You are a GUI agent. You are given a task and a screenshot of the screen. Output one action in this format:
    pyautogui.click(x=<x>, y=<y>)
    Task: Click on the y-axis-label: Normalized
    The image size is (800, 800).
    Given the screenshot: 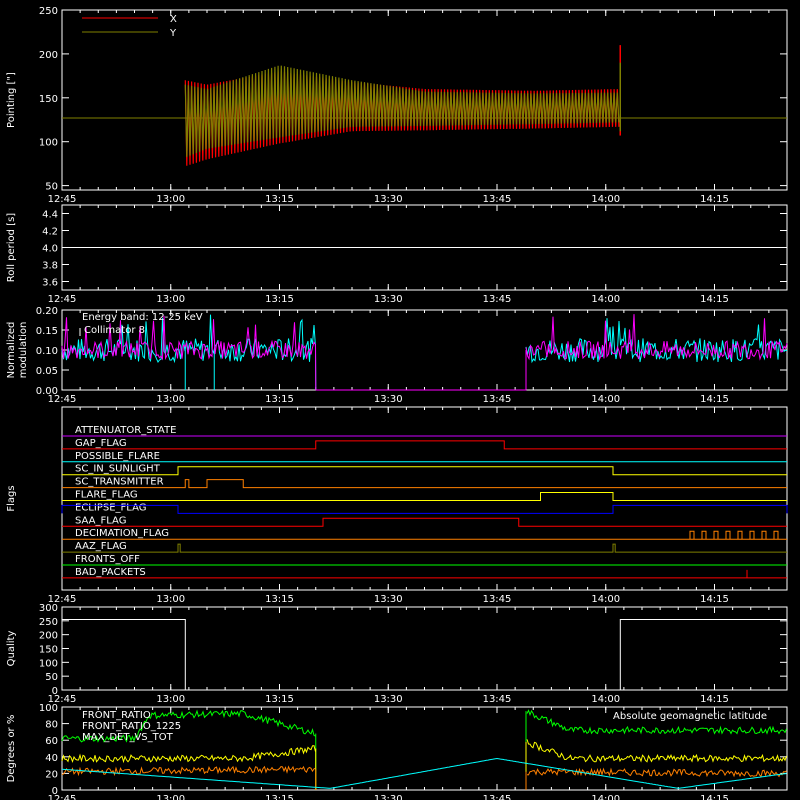 What is the action you would take?
    pyautogui.click(x=11, y=350)
    